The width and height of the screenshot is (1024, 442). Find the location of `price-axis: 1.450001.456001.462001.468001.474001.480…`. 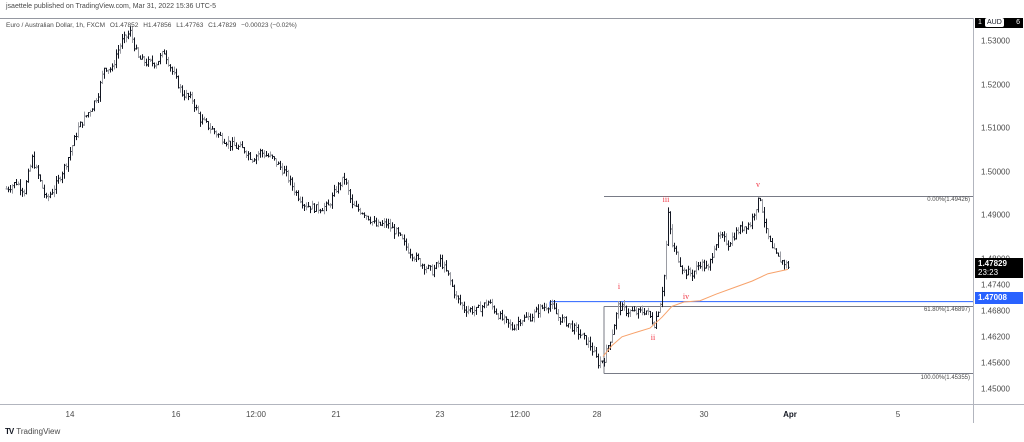

price-axis: 1.450001.456001.462001.468001.474001.480… is located at coordinates (998, 211).